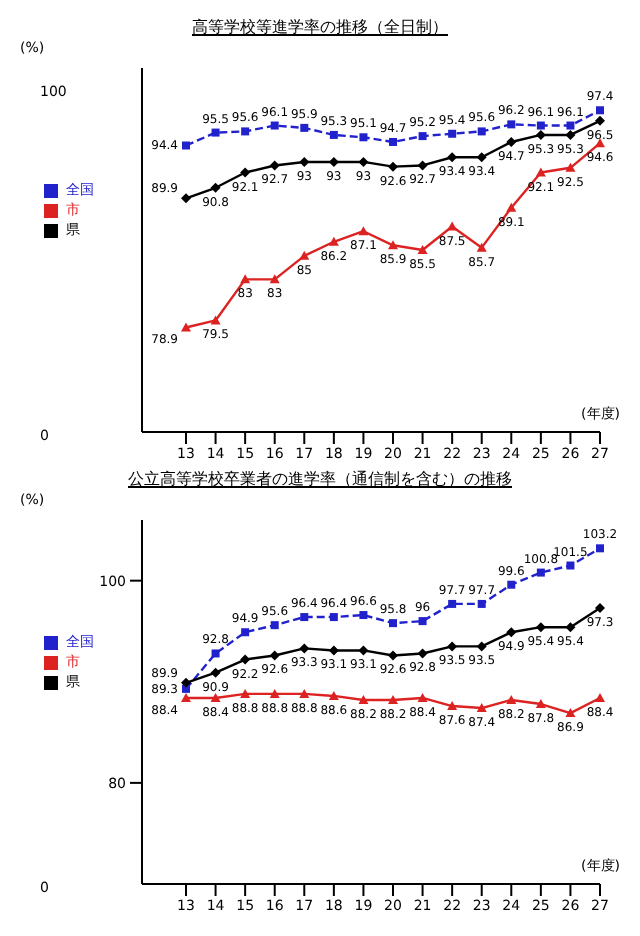  I want to click on chart-title: 公立高等学校卒業者の進学率（通信制を含む）の推移, so click(320, 480).